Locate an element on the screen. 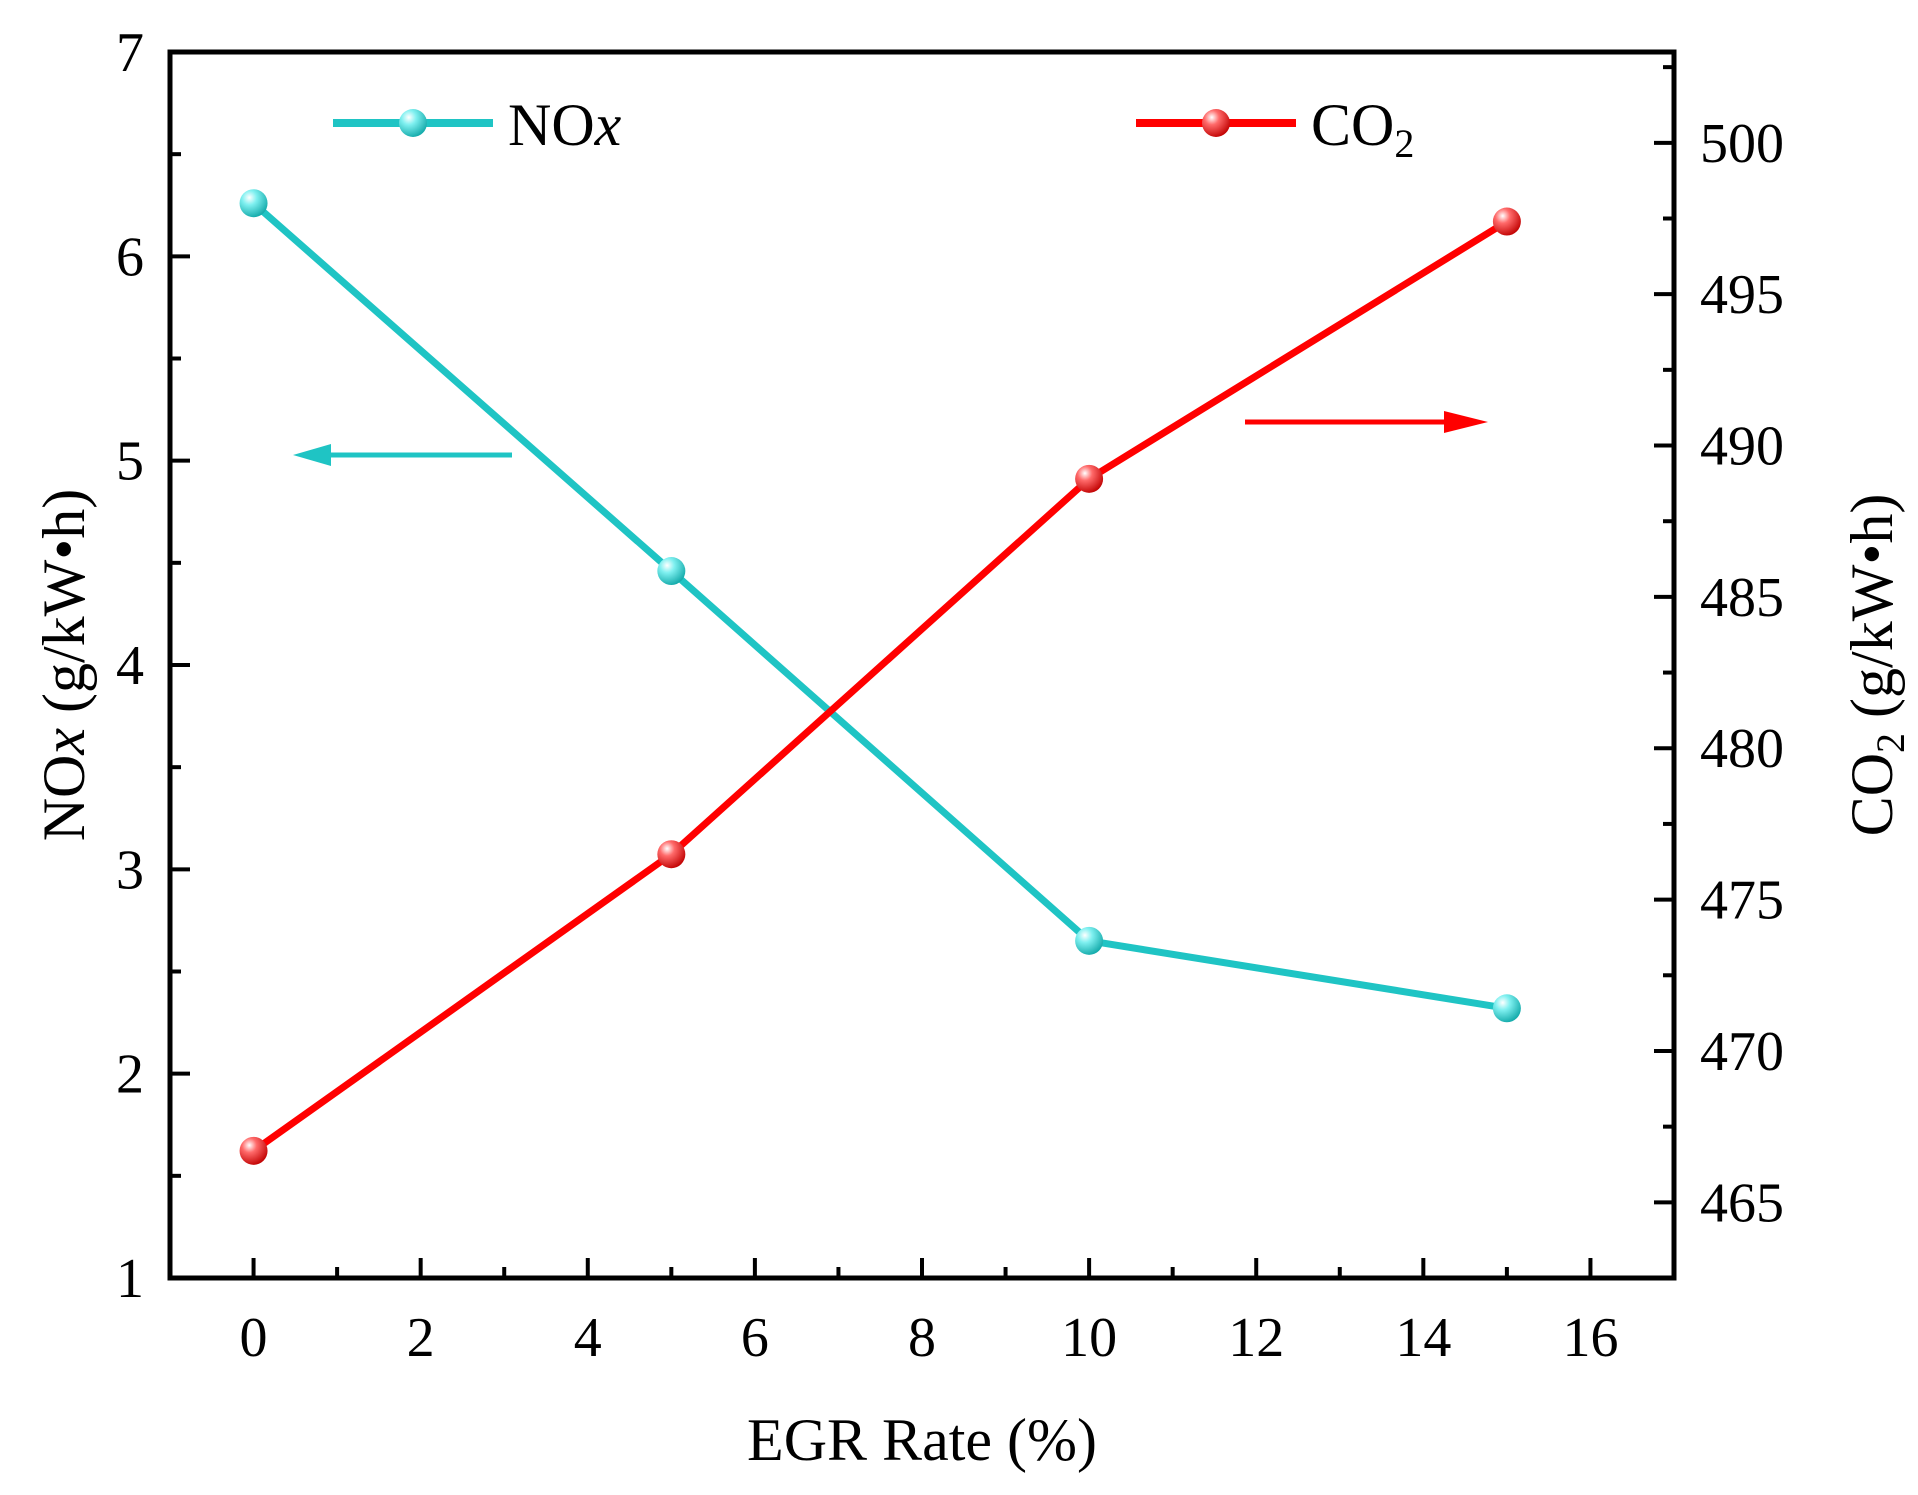 Image resolution: width=1918 pixels, height=1495 pixels. y-right-tick-label: 495 is located at coordinates (1742, 295).